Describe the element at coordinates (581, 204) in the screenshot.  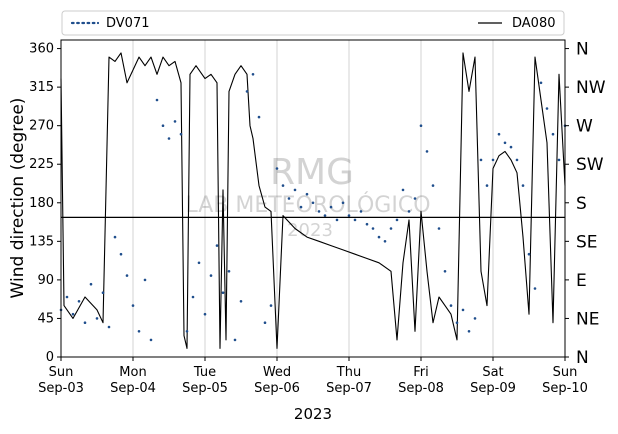
I see `compass-label: S` at that location.